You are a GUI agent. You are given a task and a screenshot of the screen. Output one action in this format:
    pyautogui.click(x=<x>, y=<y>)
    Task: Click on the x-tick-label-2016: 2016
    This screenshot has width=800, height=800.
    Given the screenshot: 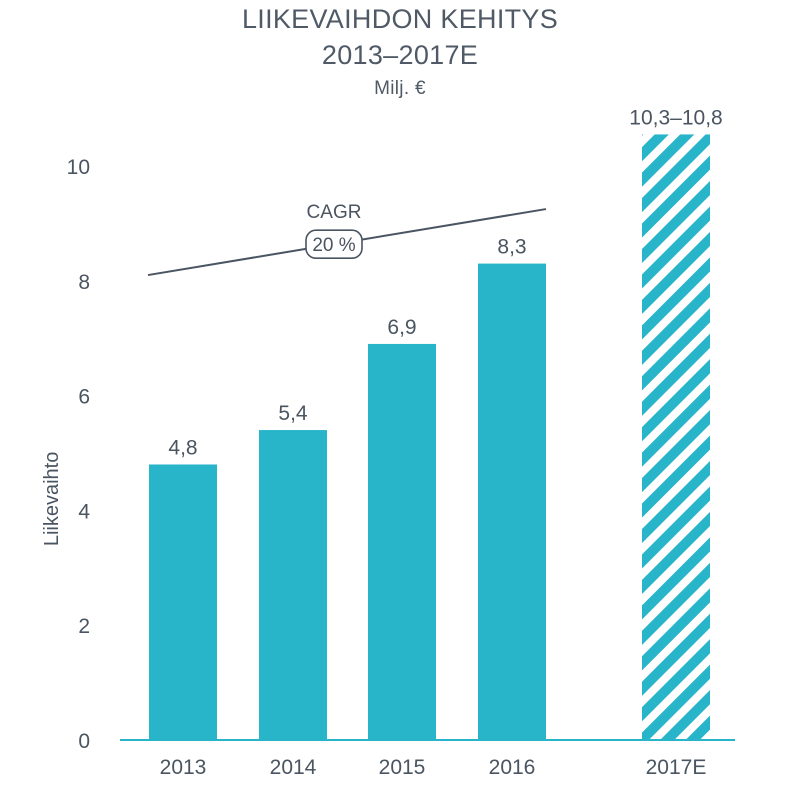 What is the action you would take?
    pyautogui.click(x=512, y=767)
    